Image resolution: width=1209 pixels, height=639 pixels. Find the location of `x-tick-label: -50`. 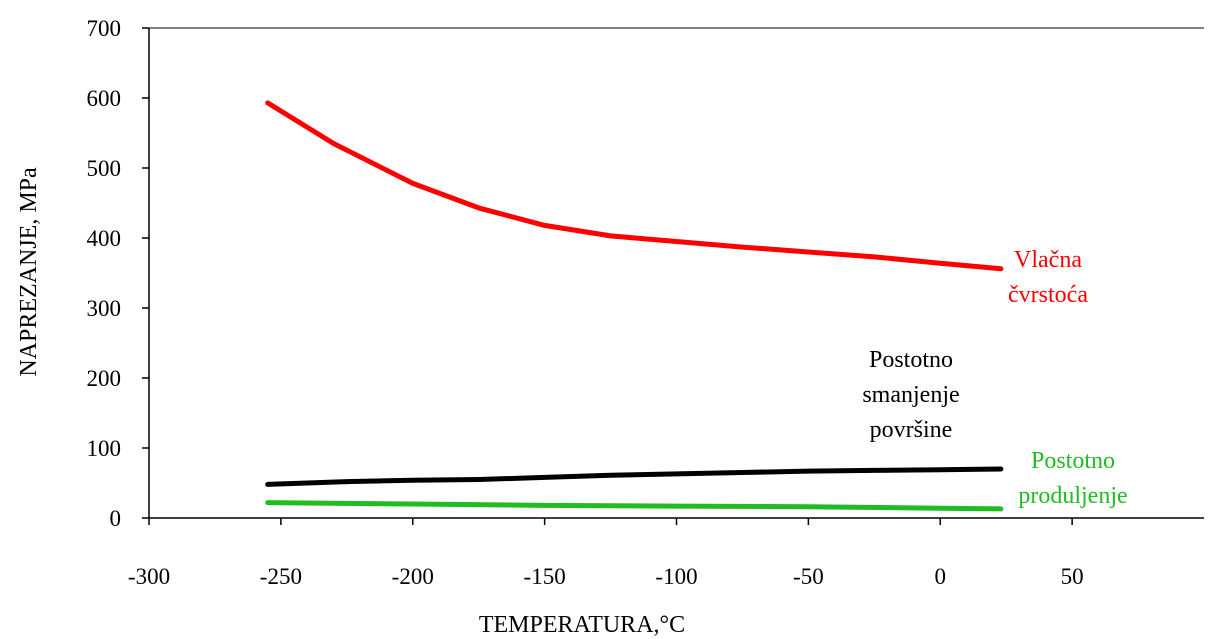

x-tick-label: -50 is located at coordinates (808, 576).